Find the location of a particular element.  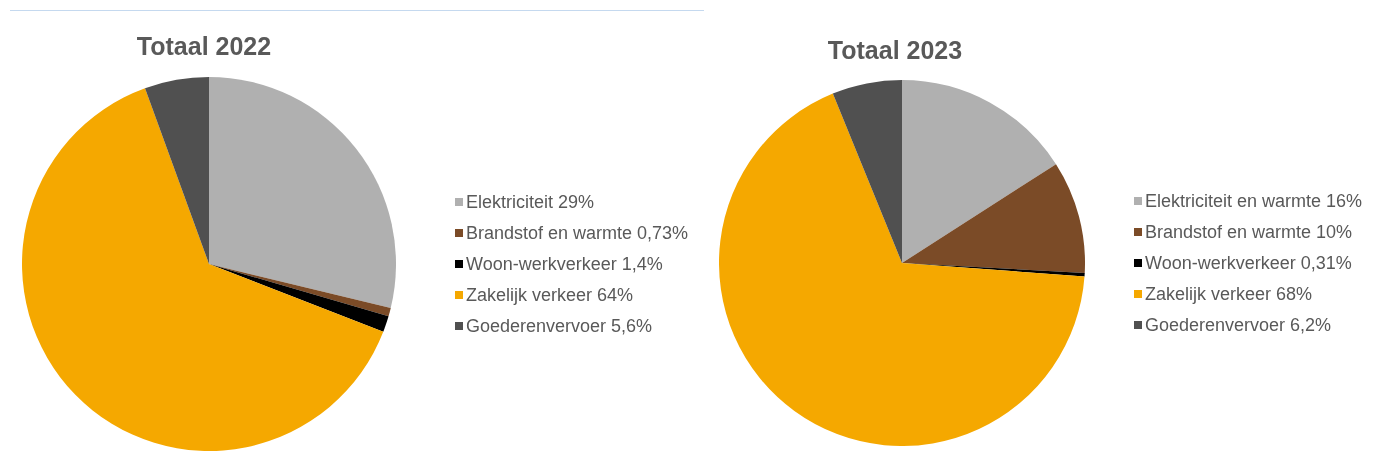

legend-label: Goederenvervoer 6,2% is located at coordinates (1238, 325).